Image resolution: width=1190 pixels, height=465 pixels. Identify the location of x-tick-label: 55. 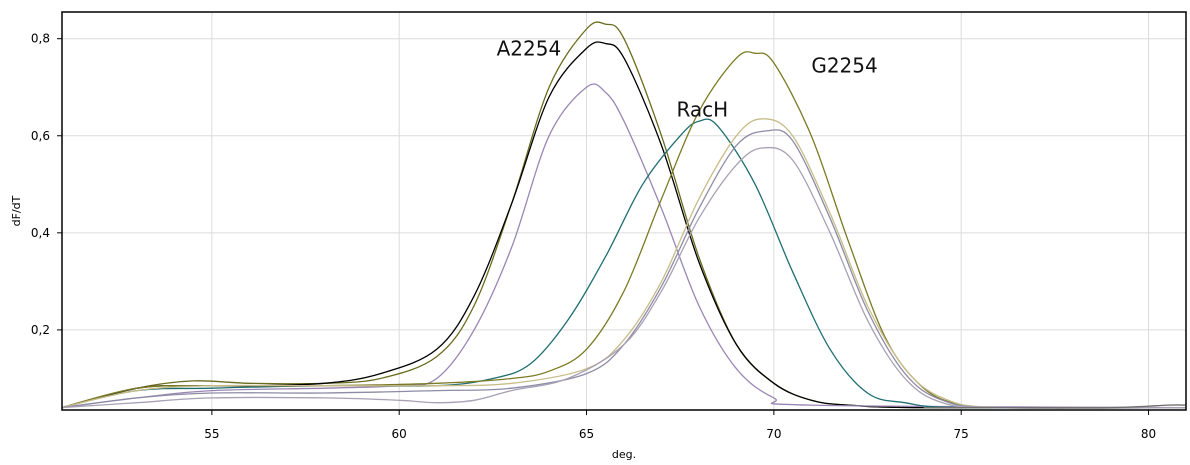
(211, 434).